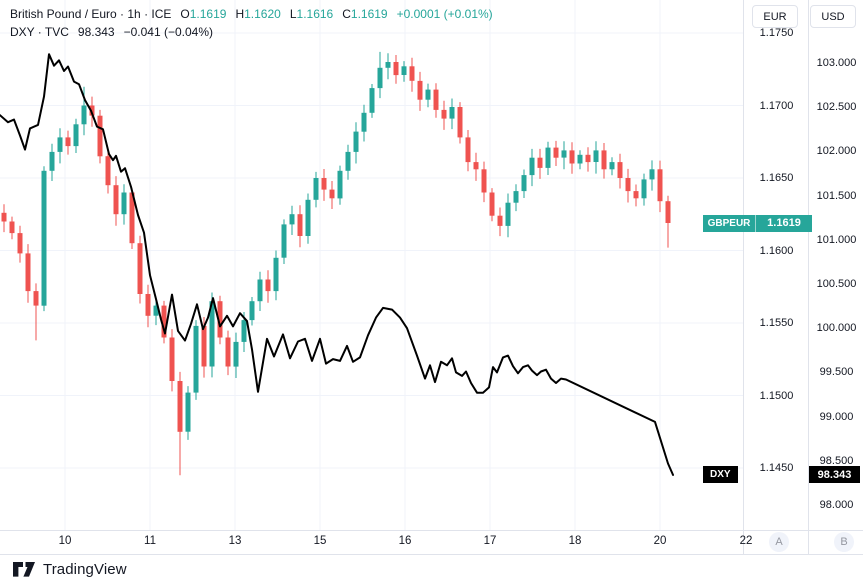 The width and height of the screenshot is (863, 585). What do you see at coordinates (776, 395) in the screenshot?
I see `eur-scale-tick: 1.1500` at bounding box center [776, 395].